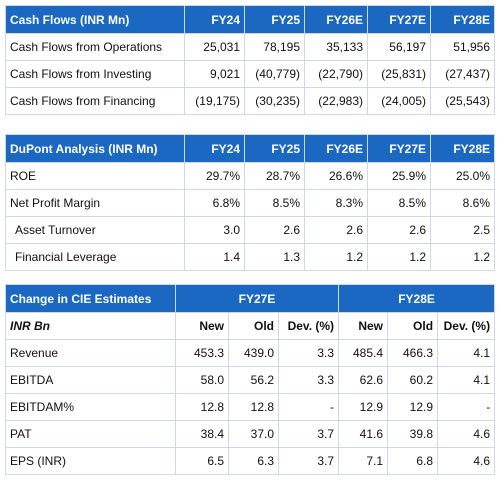 This screenshot has width=500, height=481. Describe the element at coordinates (462, 74) in the screenshot. I see `cell: (27,437)` at that location.